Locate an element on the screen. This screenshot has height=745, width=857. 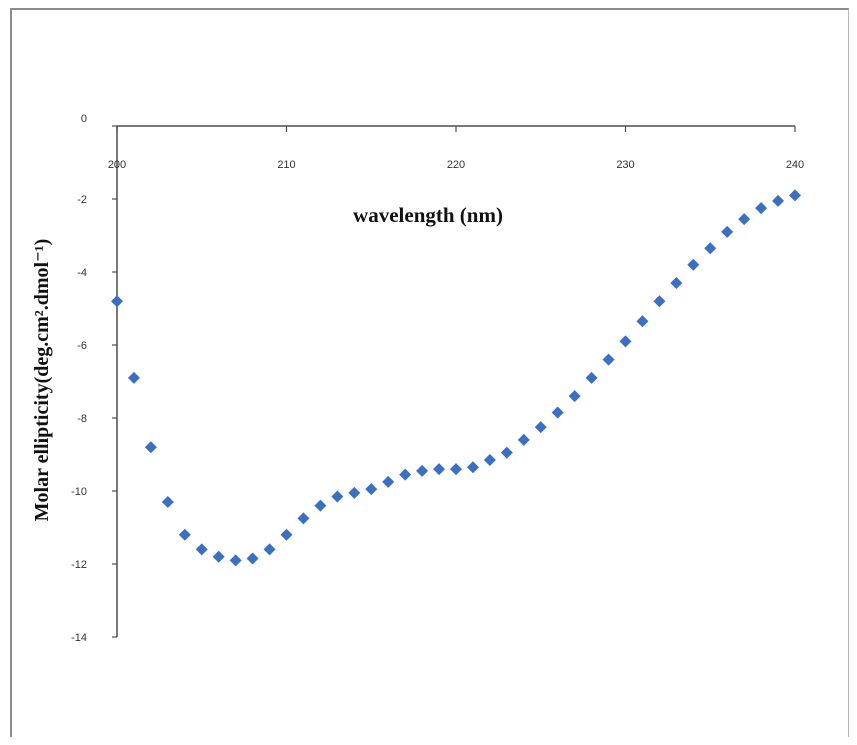
y-tick-label: -10 is located at coordinates (79, 492).